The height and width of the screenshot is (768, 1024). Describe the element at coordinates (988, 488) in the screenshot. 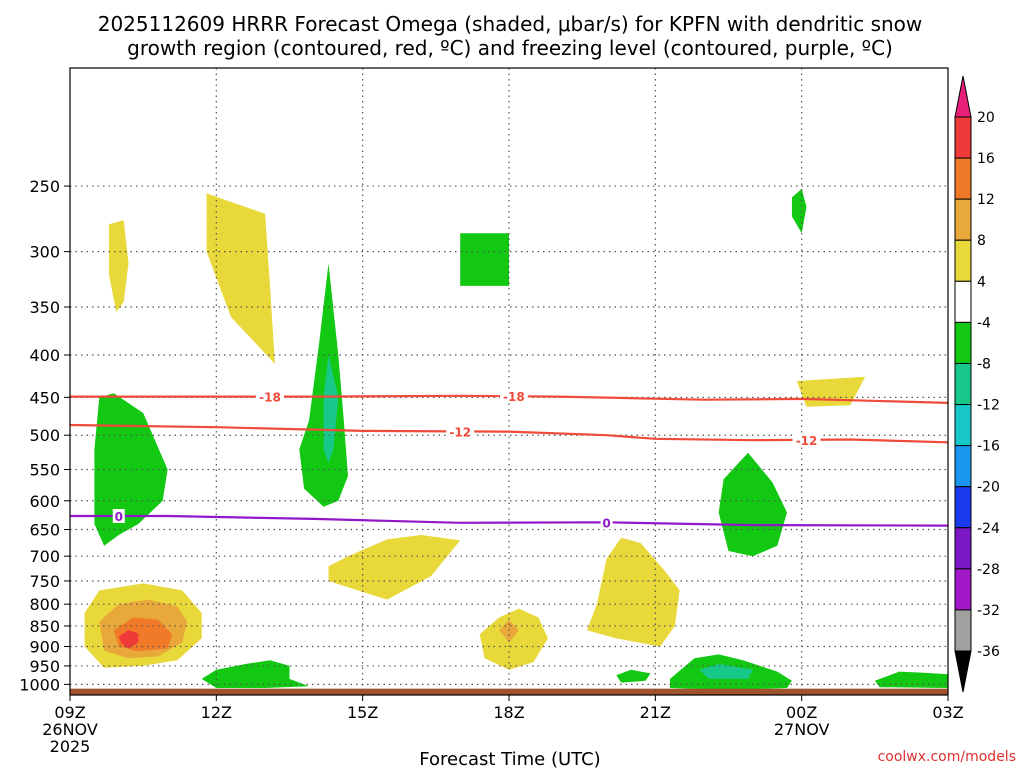

I see `colorbar-tick-label: -20` at that location.